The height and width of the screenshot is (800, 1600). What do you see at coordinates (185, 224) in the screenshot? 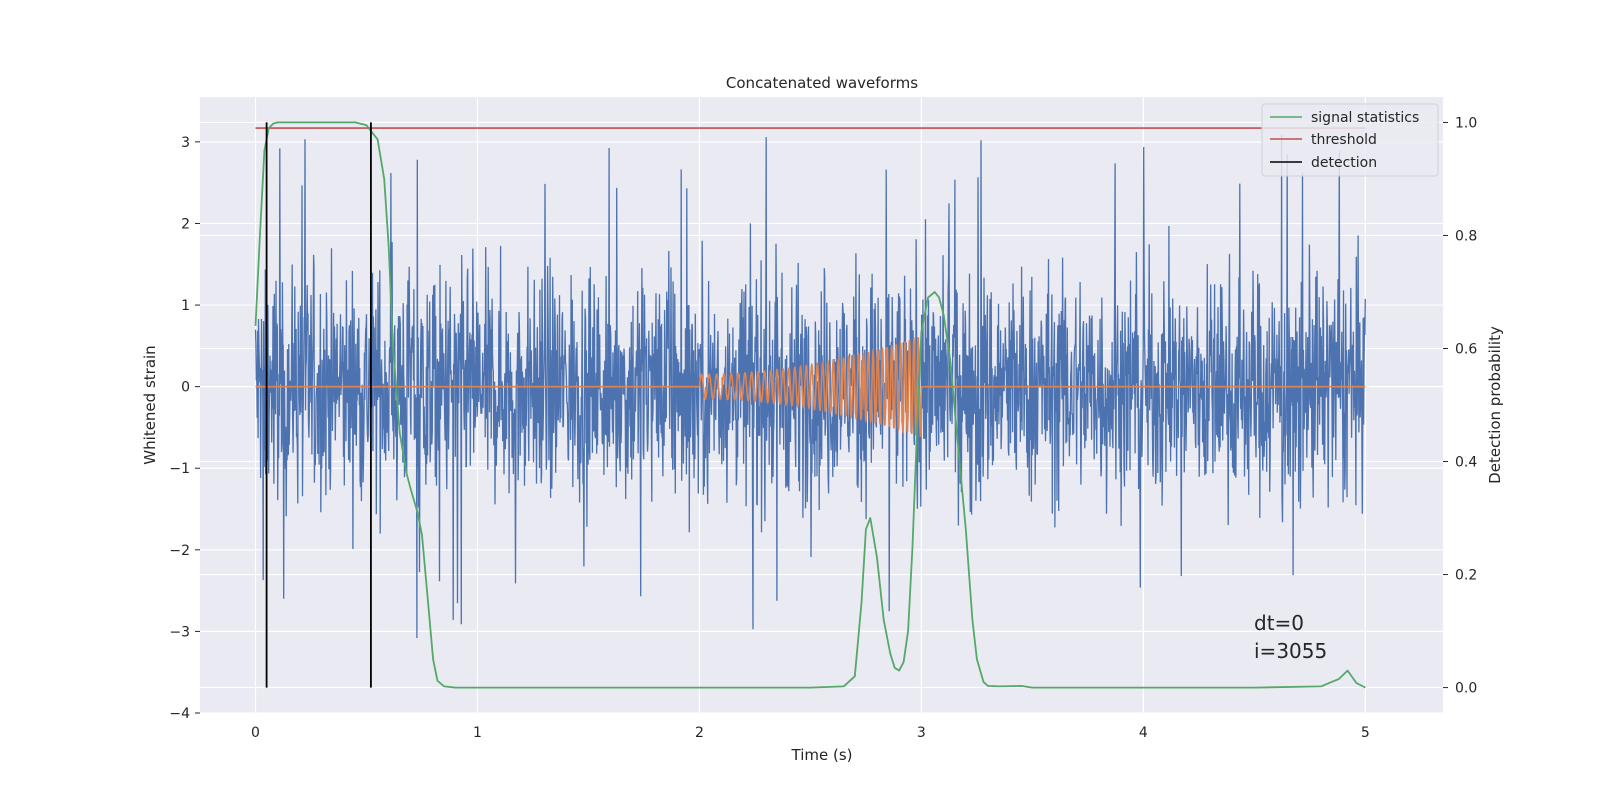
I see `y-tick-label: 2` at bounding box center [185, 224].